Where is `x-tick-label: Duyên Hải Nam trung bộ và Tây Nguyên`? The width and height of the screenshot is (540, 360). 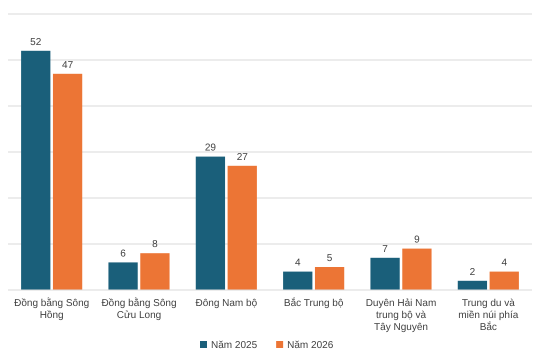
x-tick-label: Duyên Hải Nam trung bộ và Tây Nguyên is located at coordinates (401, 315).